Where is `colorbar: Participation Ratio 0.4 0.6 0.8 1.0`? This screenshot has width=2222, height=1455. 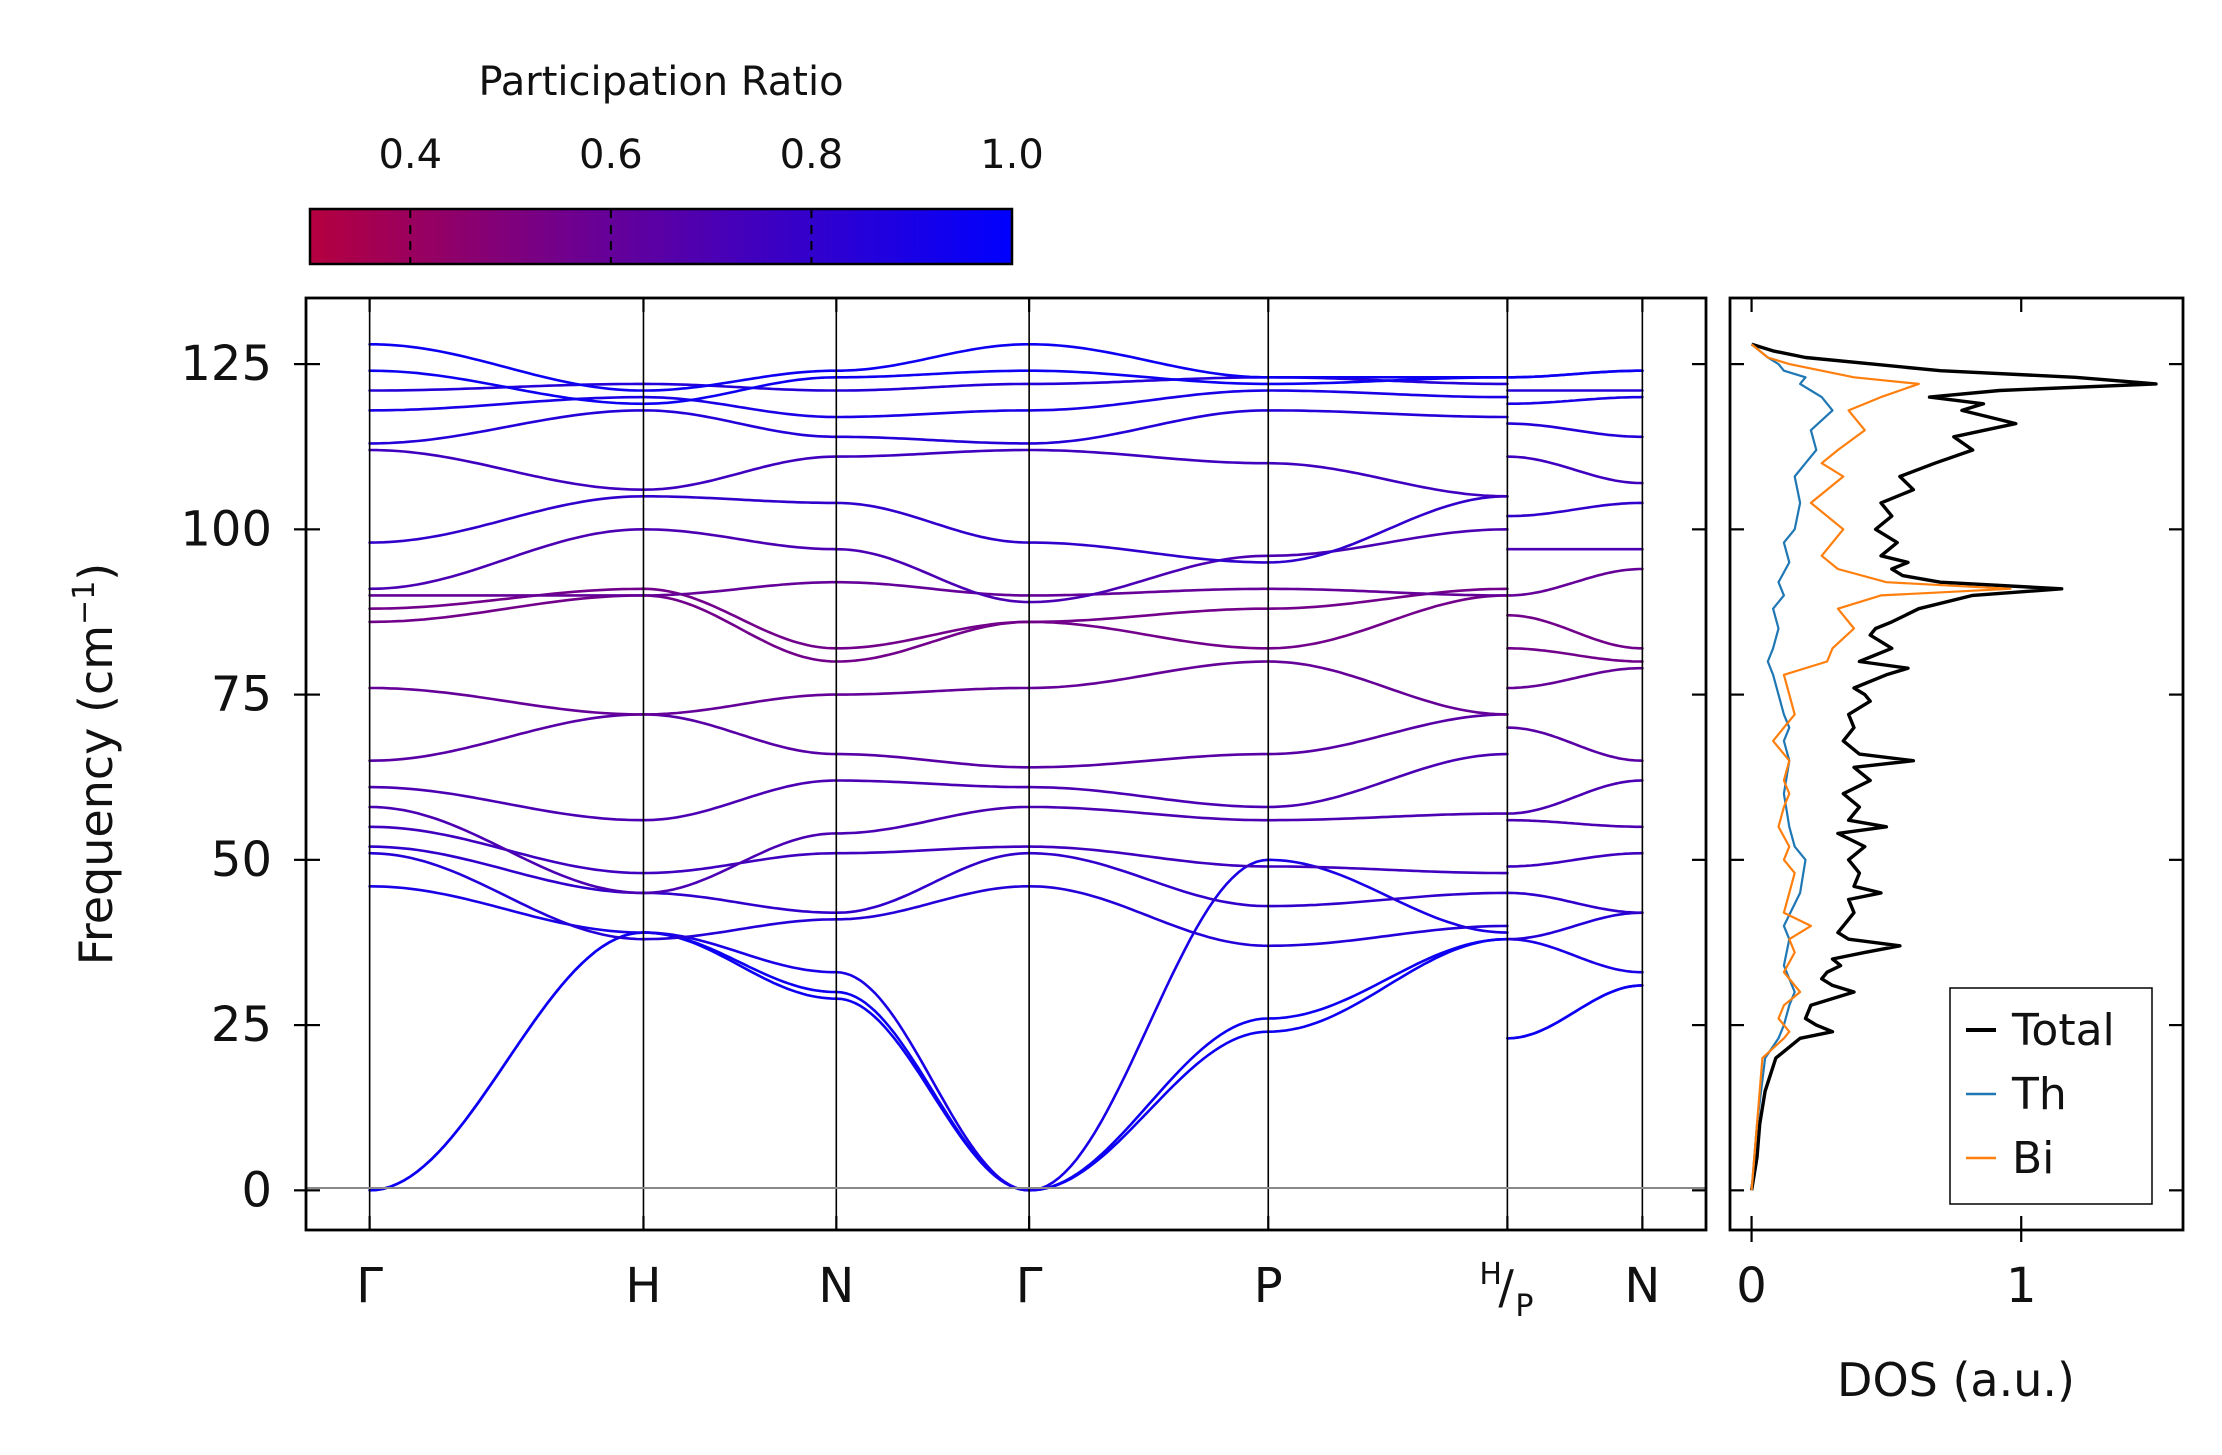 colorbar: Participation Ratio 0.4 0.6 0.8 1.0 is located at coordinates (676, 162).